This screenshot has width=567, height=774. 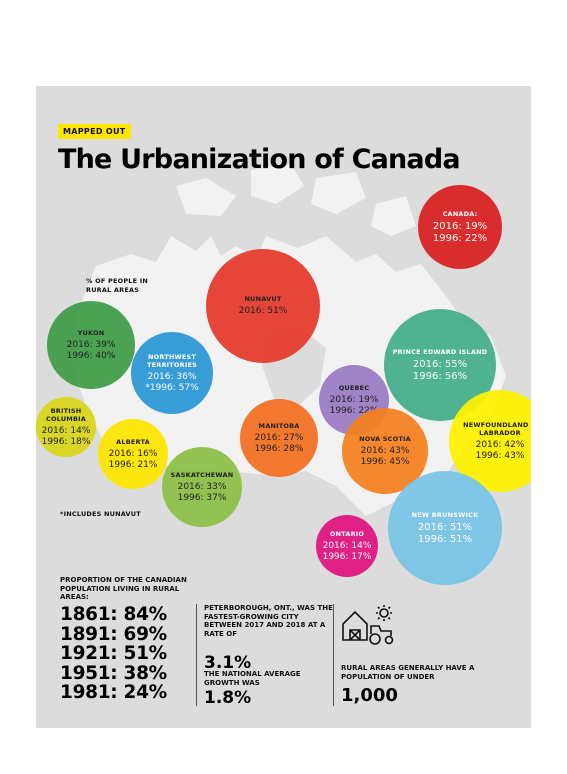 What do you see at coordinates (228, 698) in the screenshot?
I see `national-growth-rate: 1.8%` at bounding box center [228, 698].